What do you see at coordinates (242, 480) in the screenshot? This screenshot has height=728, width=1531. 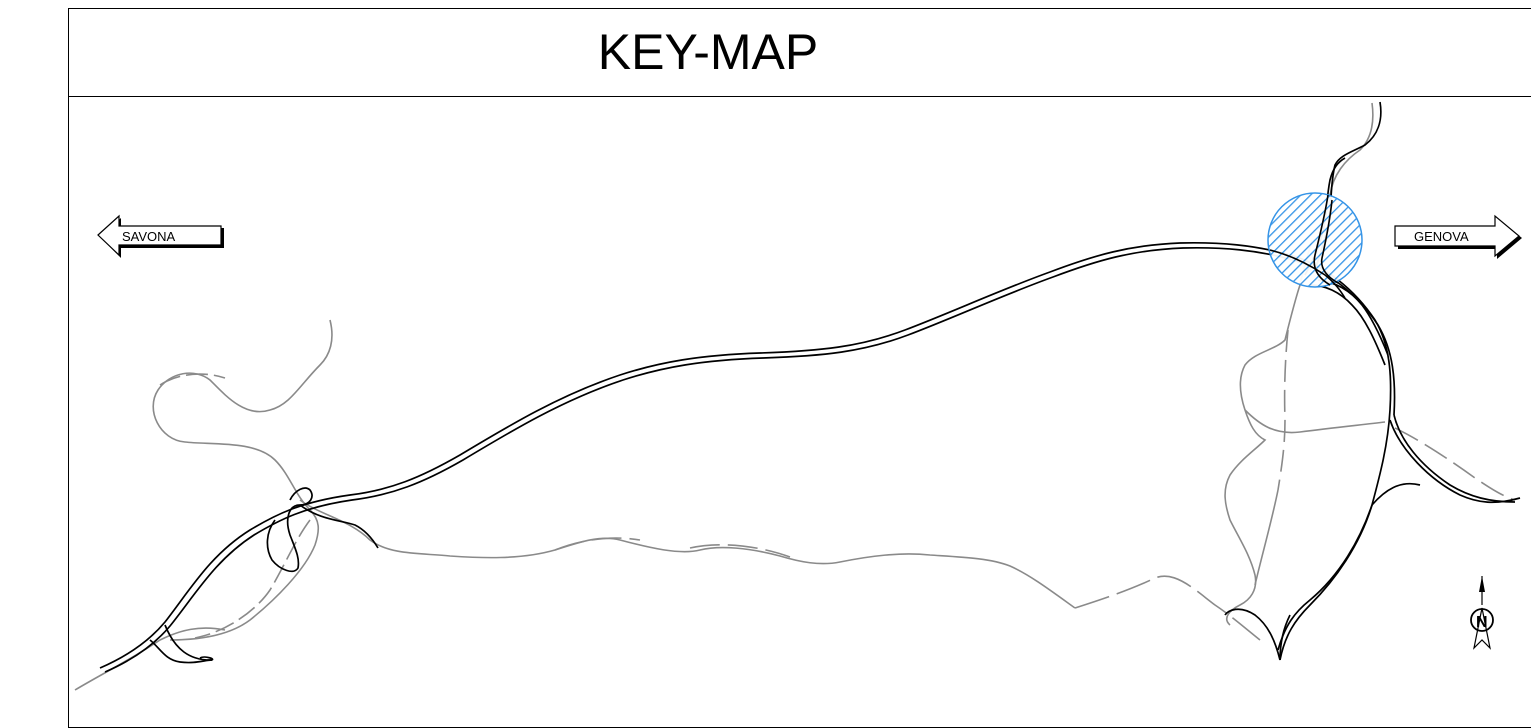 I see `west-loop-road` at bounding box center [242, 480].